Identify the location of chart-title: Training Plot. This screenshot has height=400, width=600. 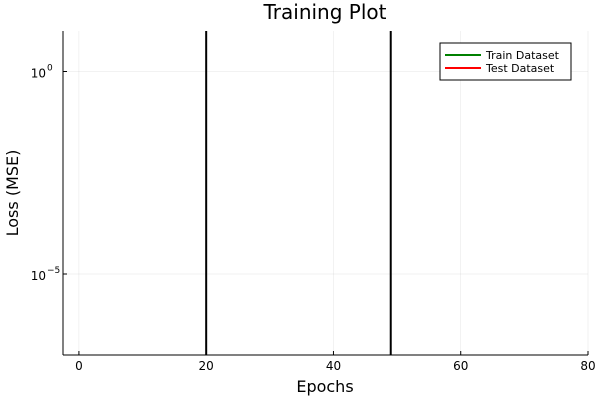
(325, 12).